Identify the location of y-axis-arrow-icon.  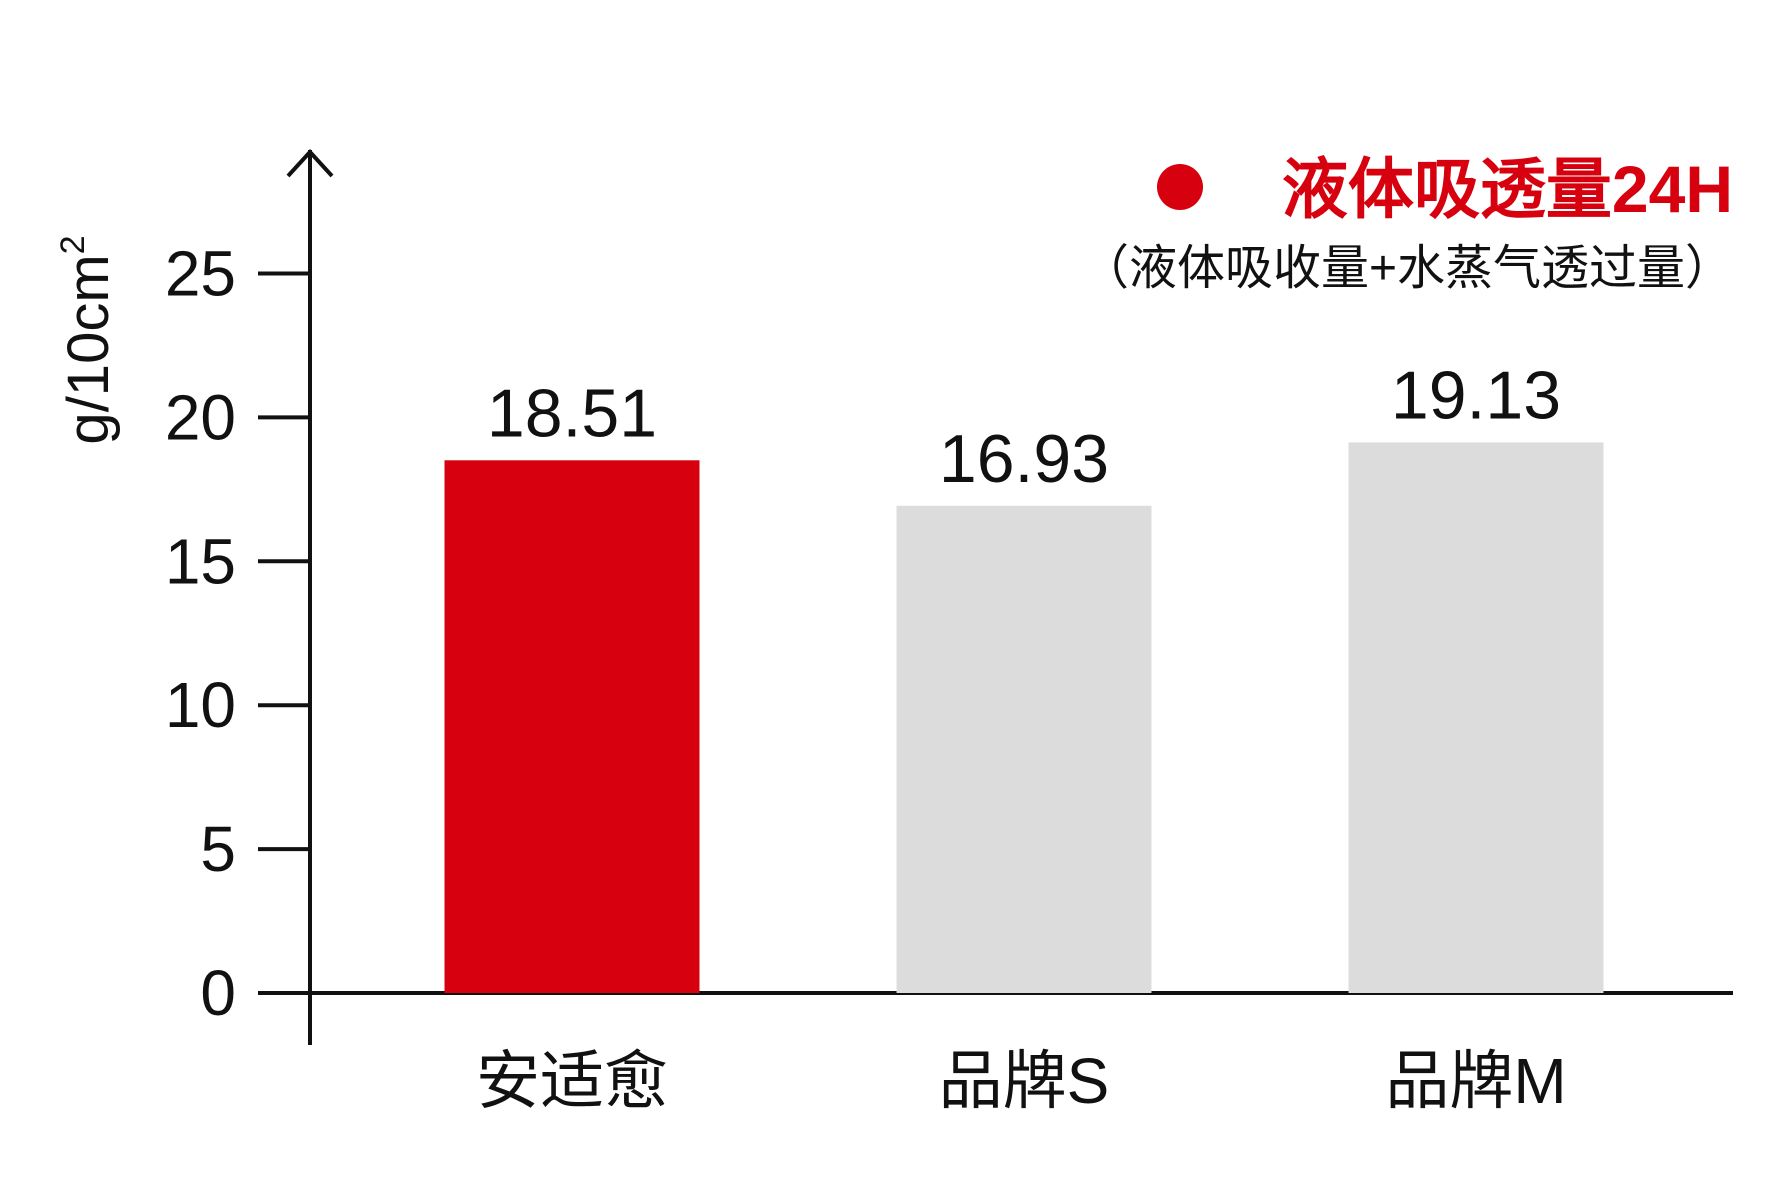
(310, 163).